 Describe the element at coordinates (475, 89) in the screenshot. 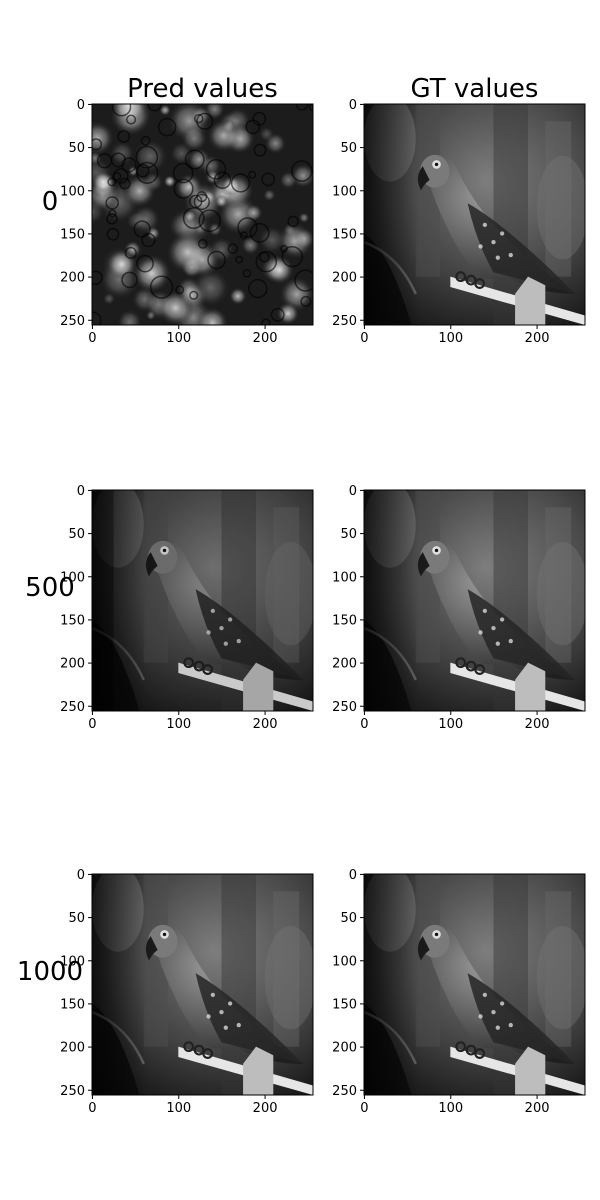

I see `column-title-gt: GT values` at that location.